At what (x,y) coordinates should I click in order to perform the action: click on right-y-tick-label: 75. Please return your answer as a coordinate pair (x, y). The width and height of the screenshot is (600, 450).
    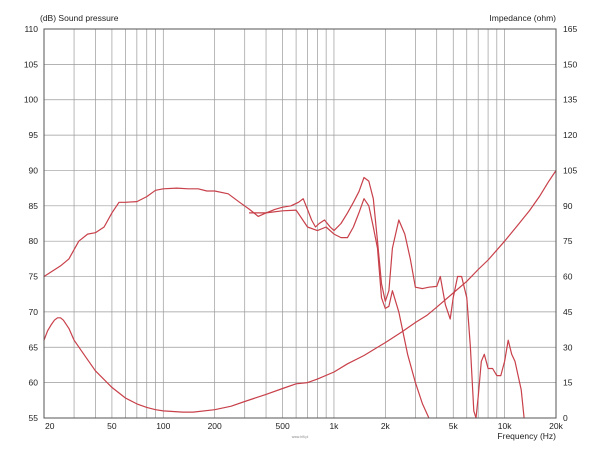
    Looking at the image, I should click on (568, 241).